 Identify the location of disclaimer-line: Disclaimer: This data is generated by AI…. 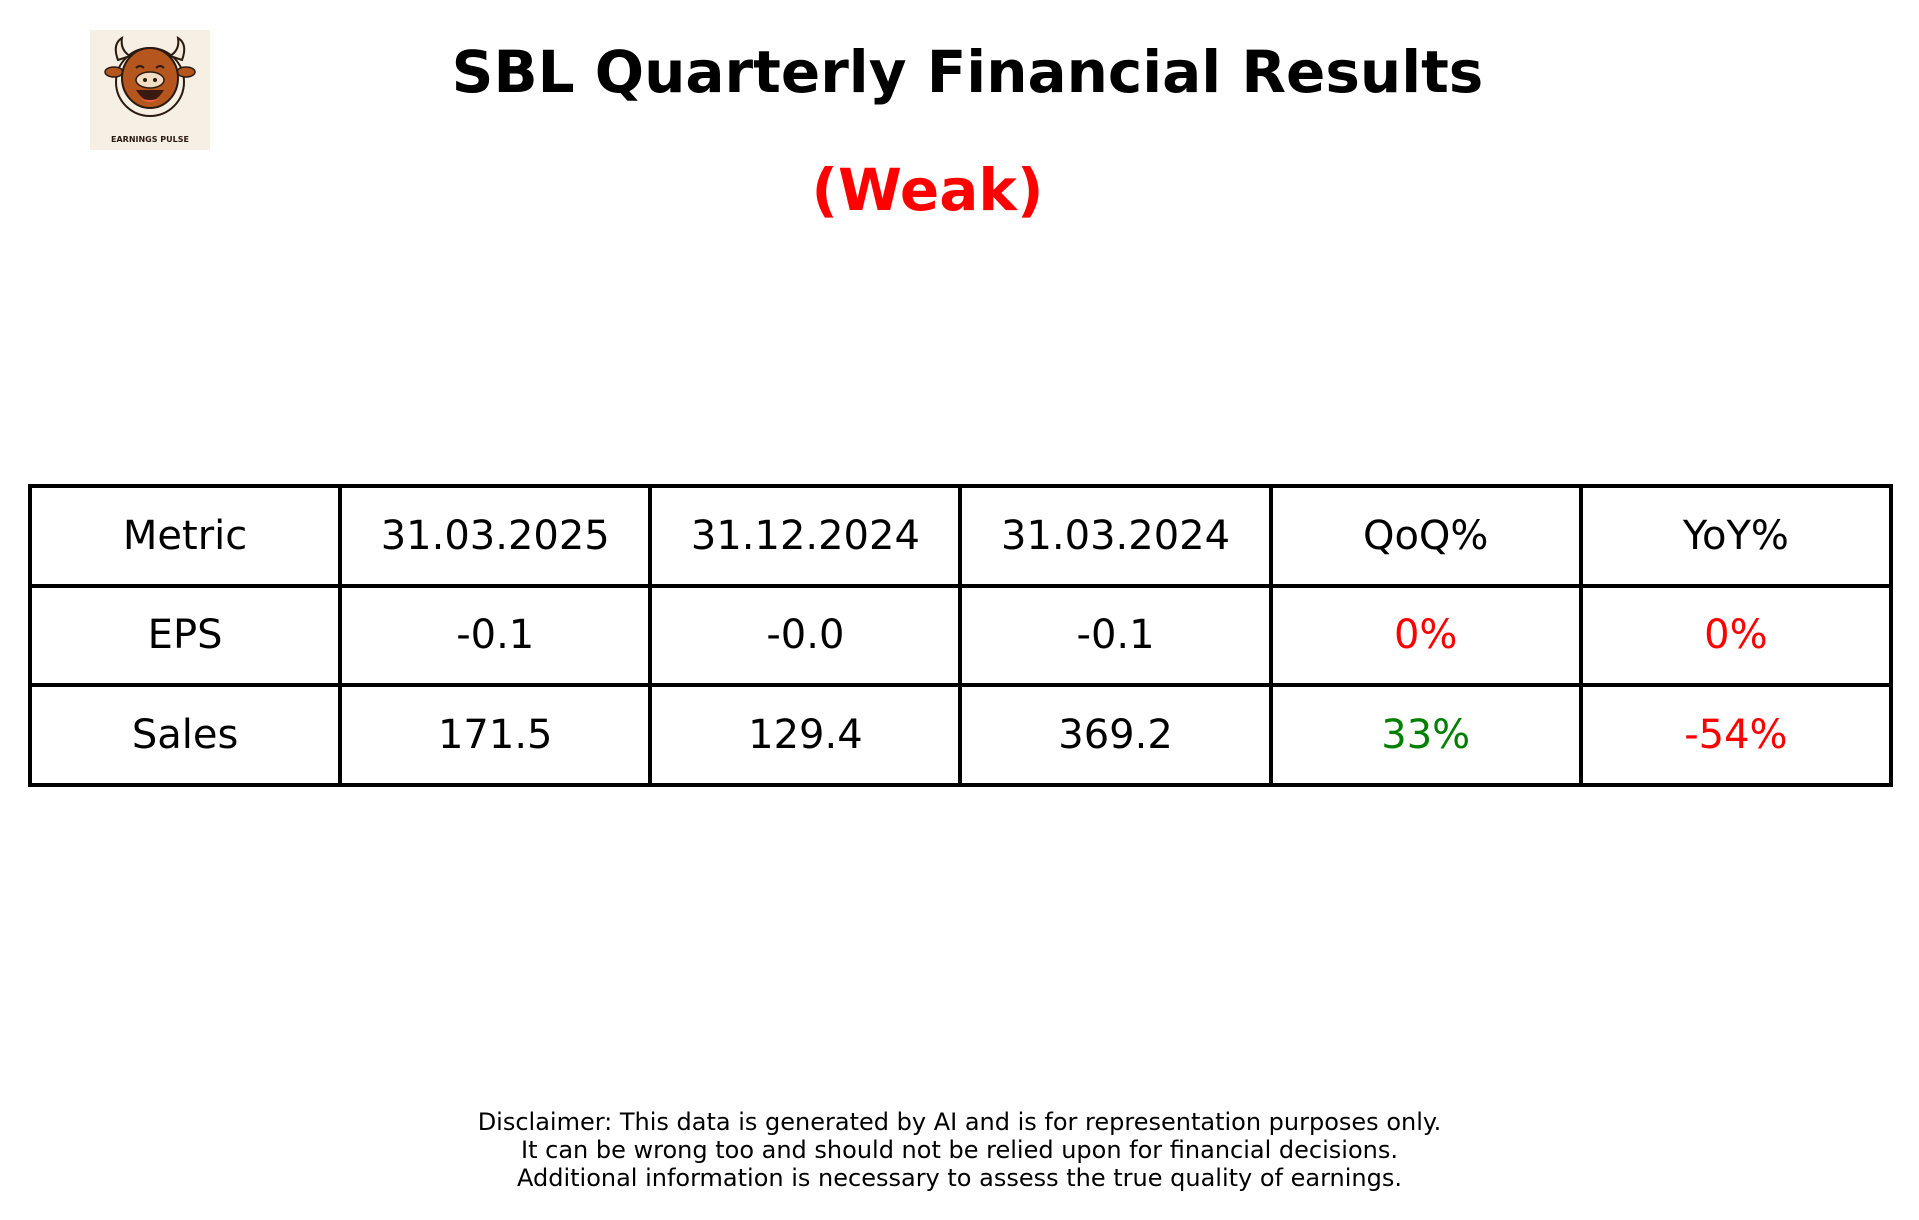
(959, 1122).